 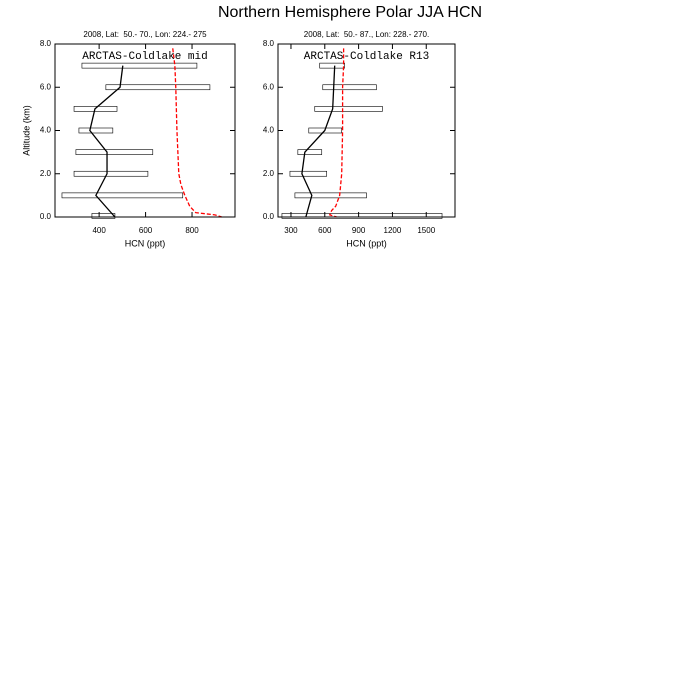 What do you see at coordinates (99, 230) in the screenshot?
I see `x-tick-label: 400` at bounding box center [99, 230].